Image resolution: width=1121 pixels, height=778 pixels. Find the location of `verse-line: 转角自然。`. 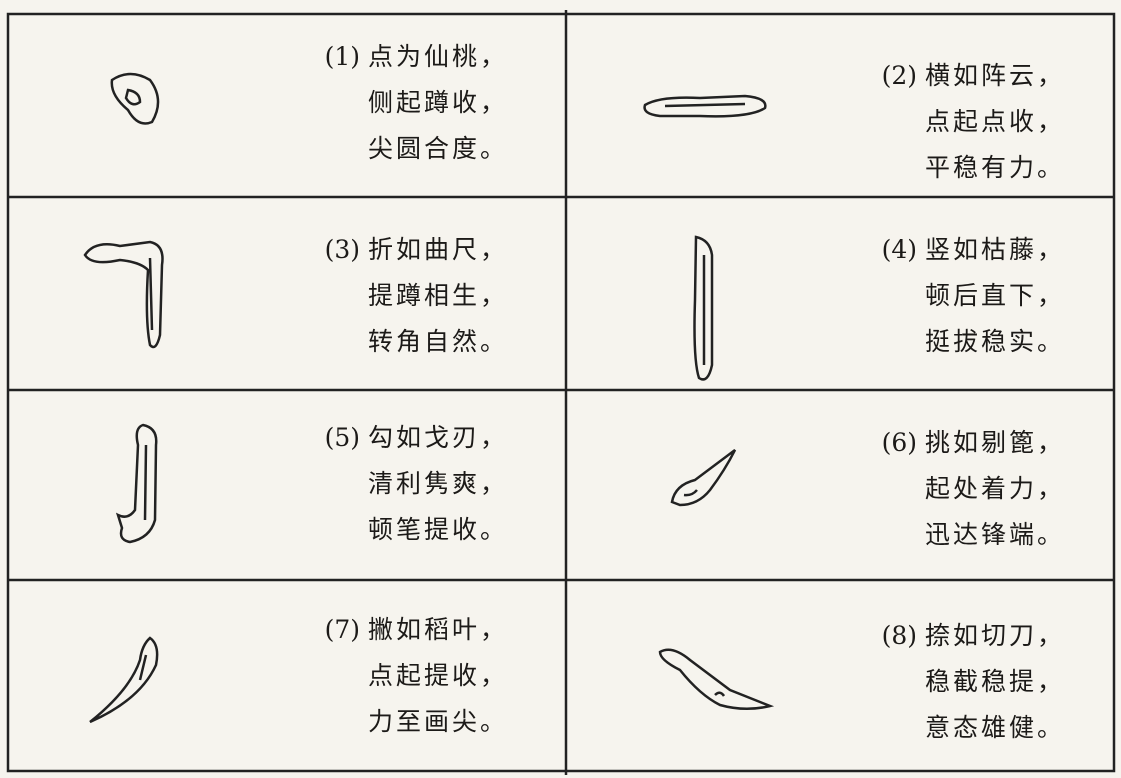

verse-line: 转角自然。 is located at coordinates (416, 342).